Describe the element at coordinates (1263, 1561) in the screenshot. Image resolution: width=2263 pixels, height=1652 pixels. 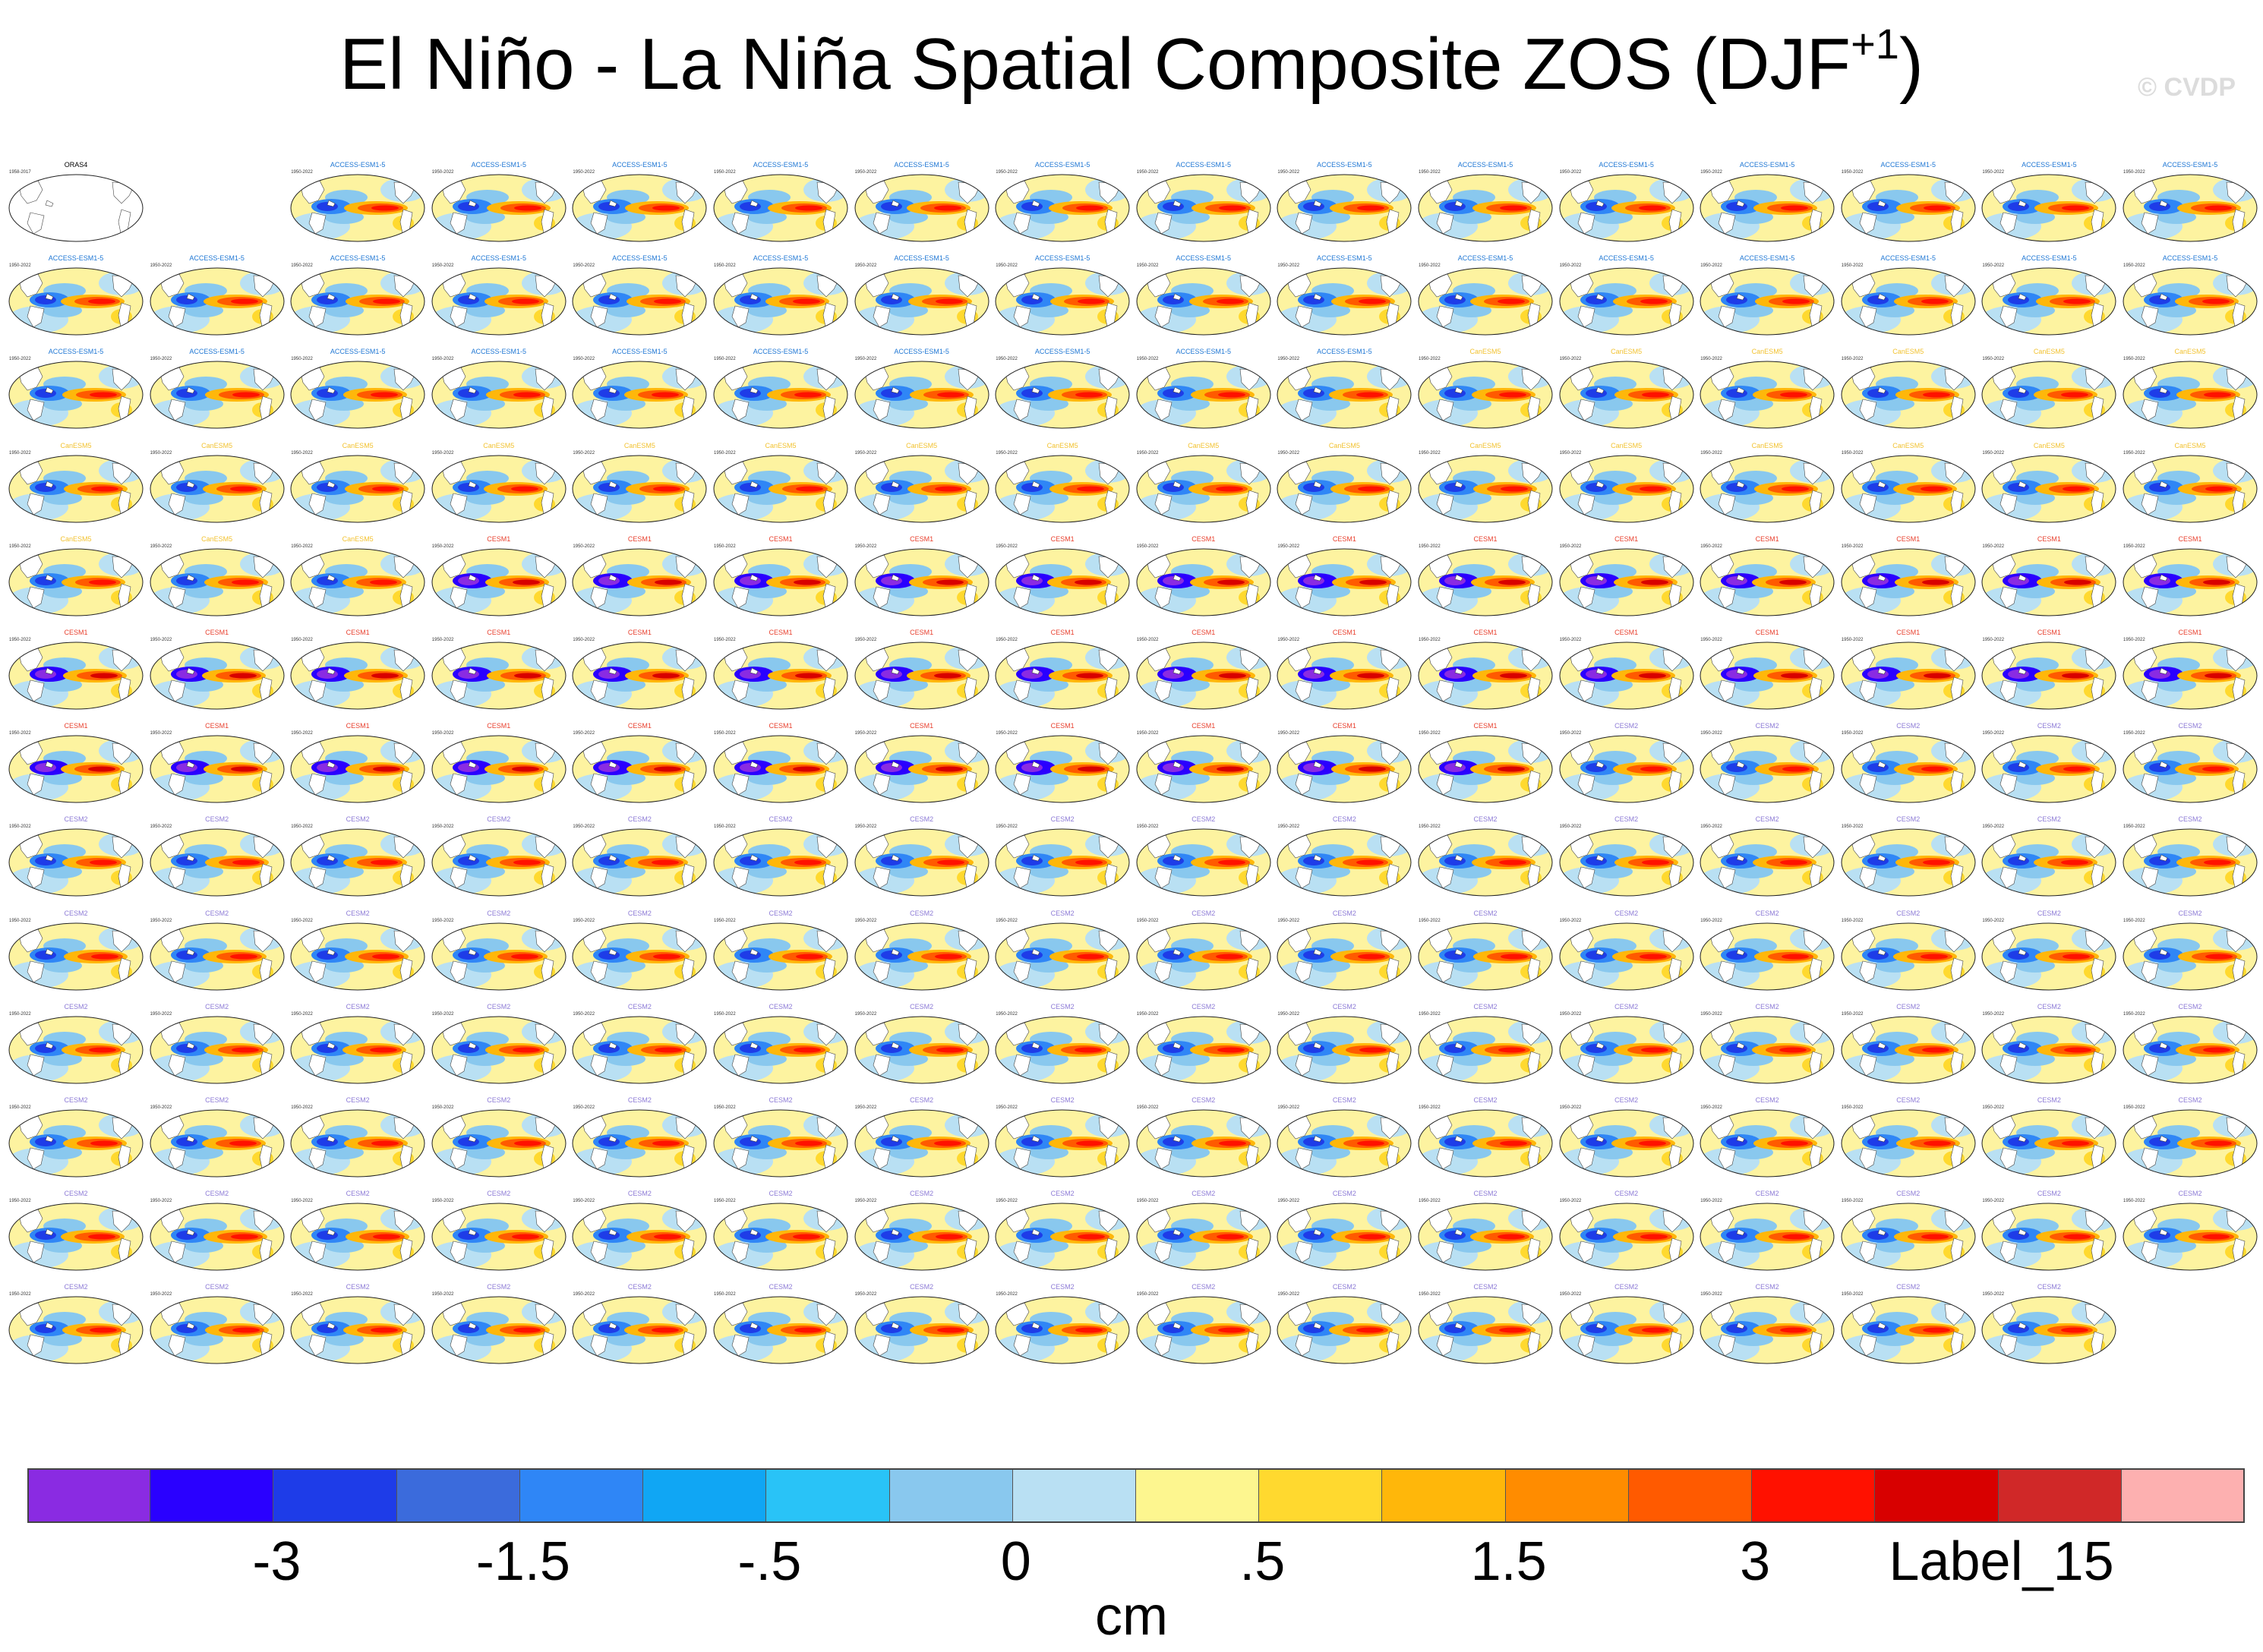
I see `colorbar-tick-label: .5` at that location.